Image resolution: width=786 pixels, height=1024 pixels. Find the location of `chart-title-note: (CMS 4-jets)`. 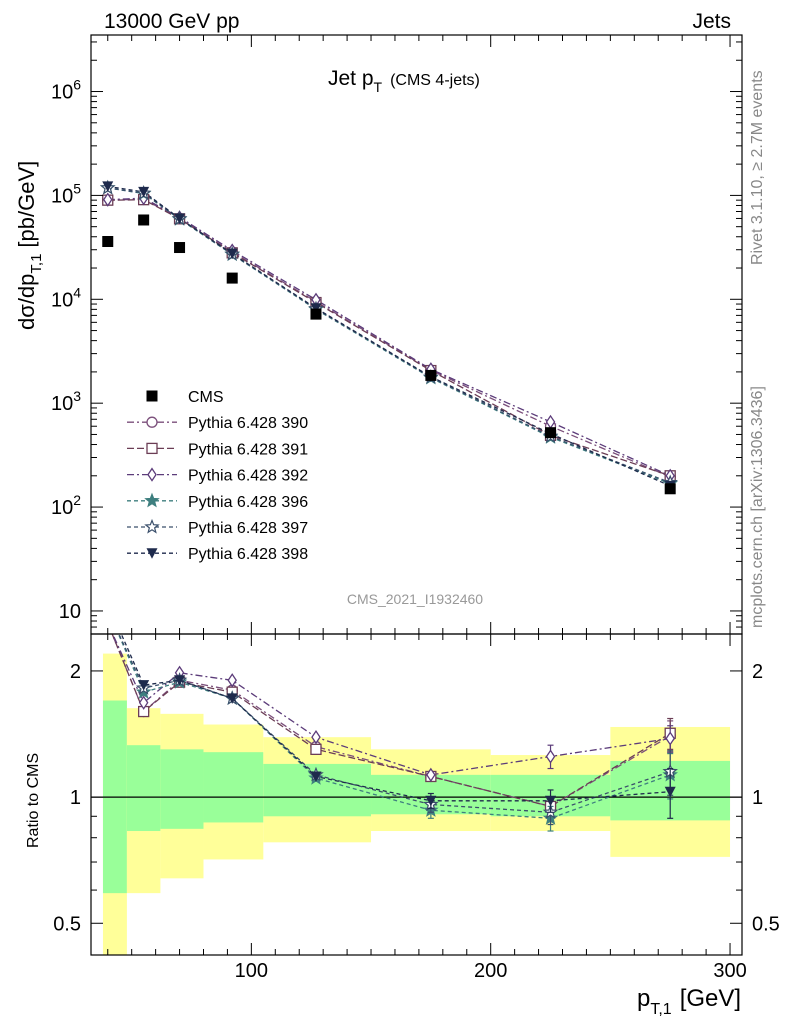

chart-title-note: (CMS 4-jets) is located at coordinates (435, 80).